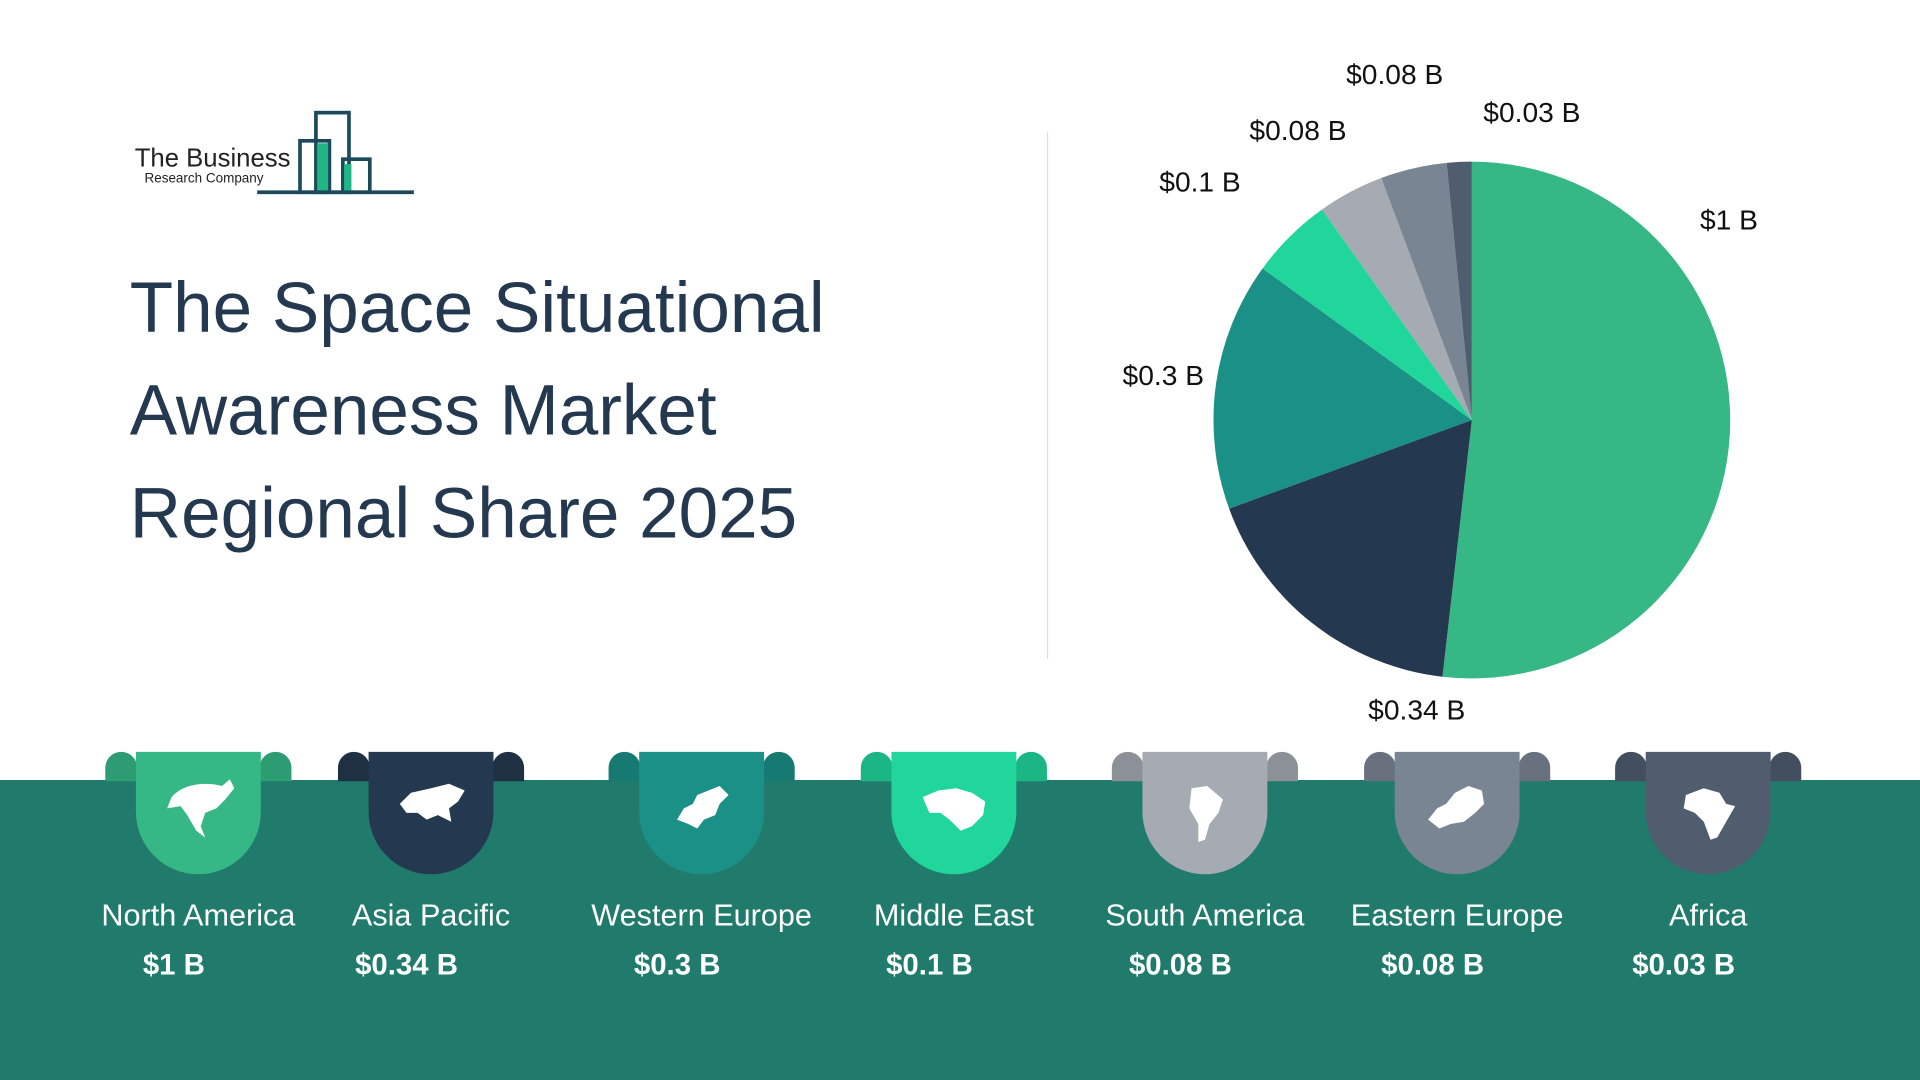 The height and width of the screenshot is (1080, 1920). I want to click on region-name: Africa, so click(1708, 916).